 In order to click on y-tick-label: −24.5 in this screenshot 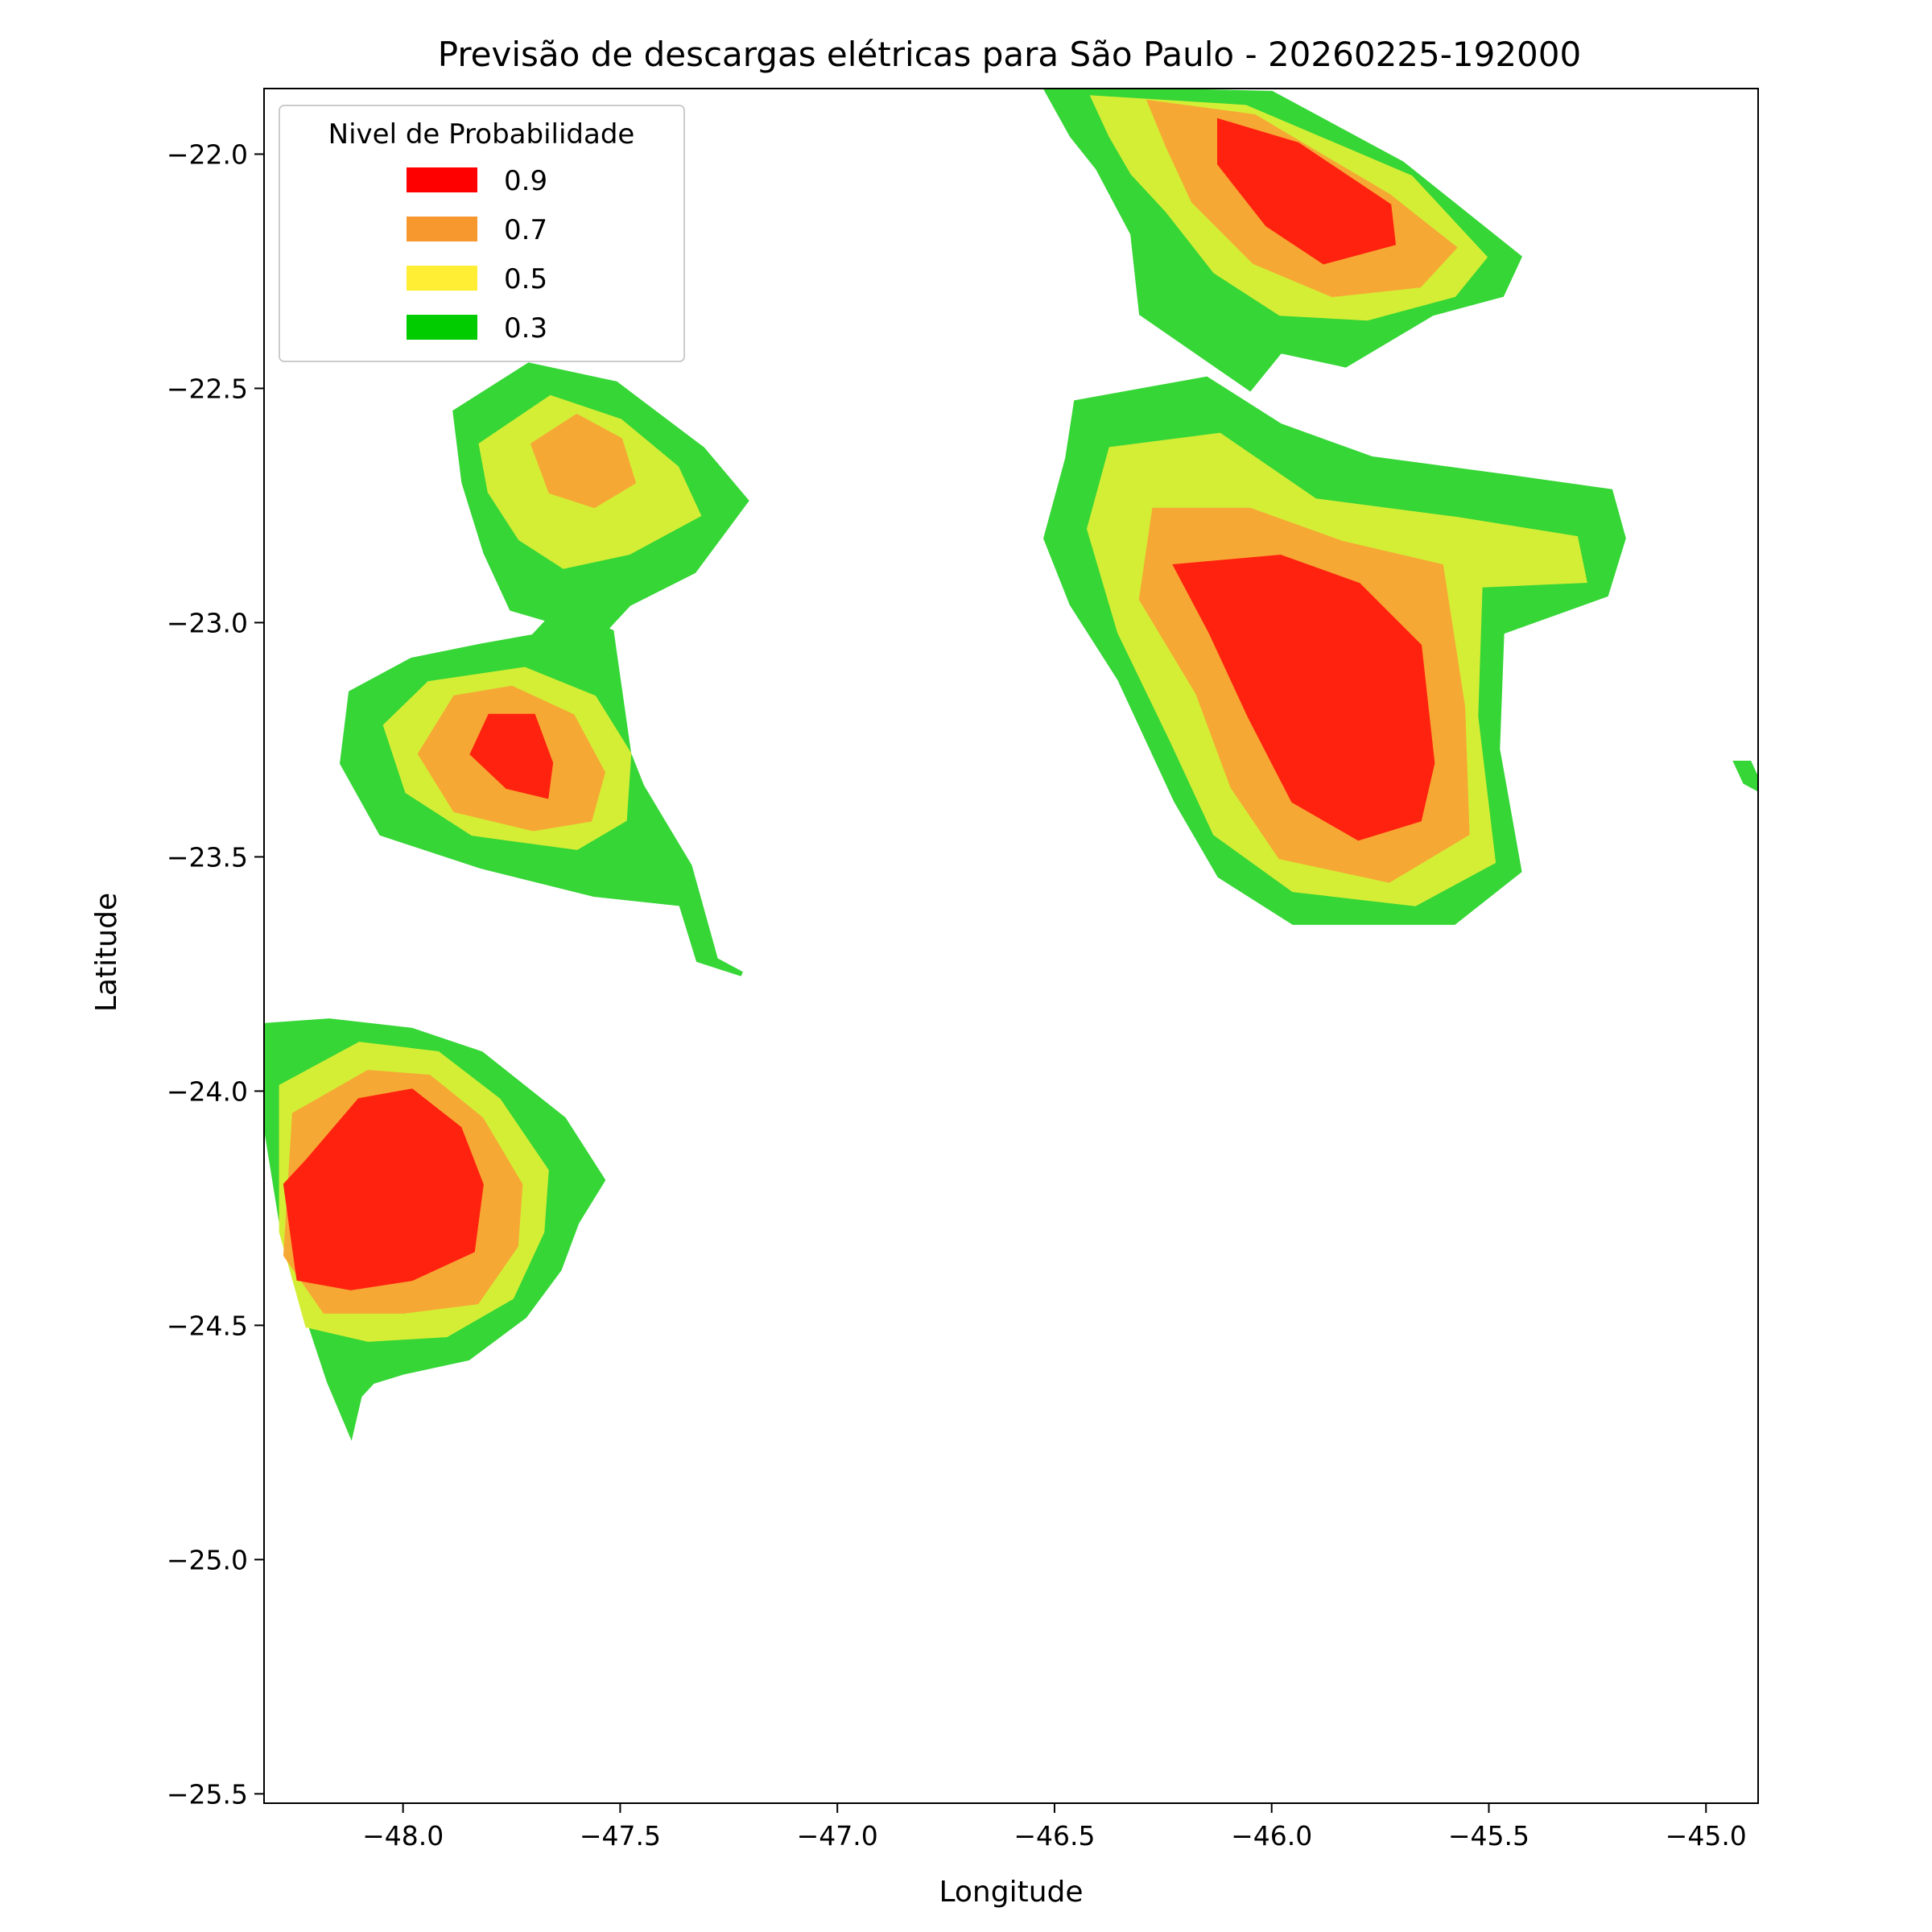, I will do `click(207, 1325)`.